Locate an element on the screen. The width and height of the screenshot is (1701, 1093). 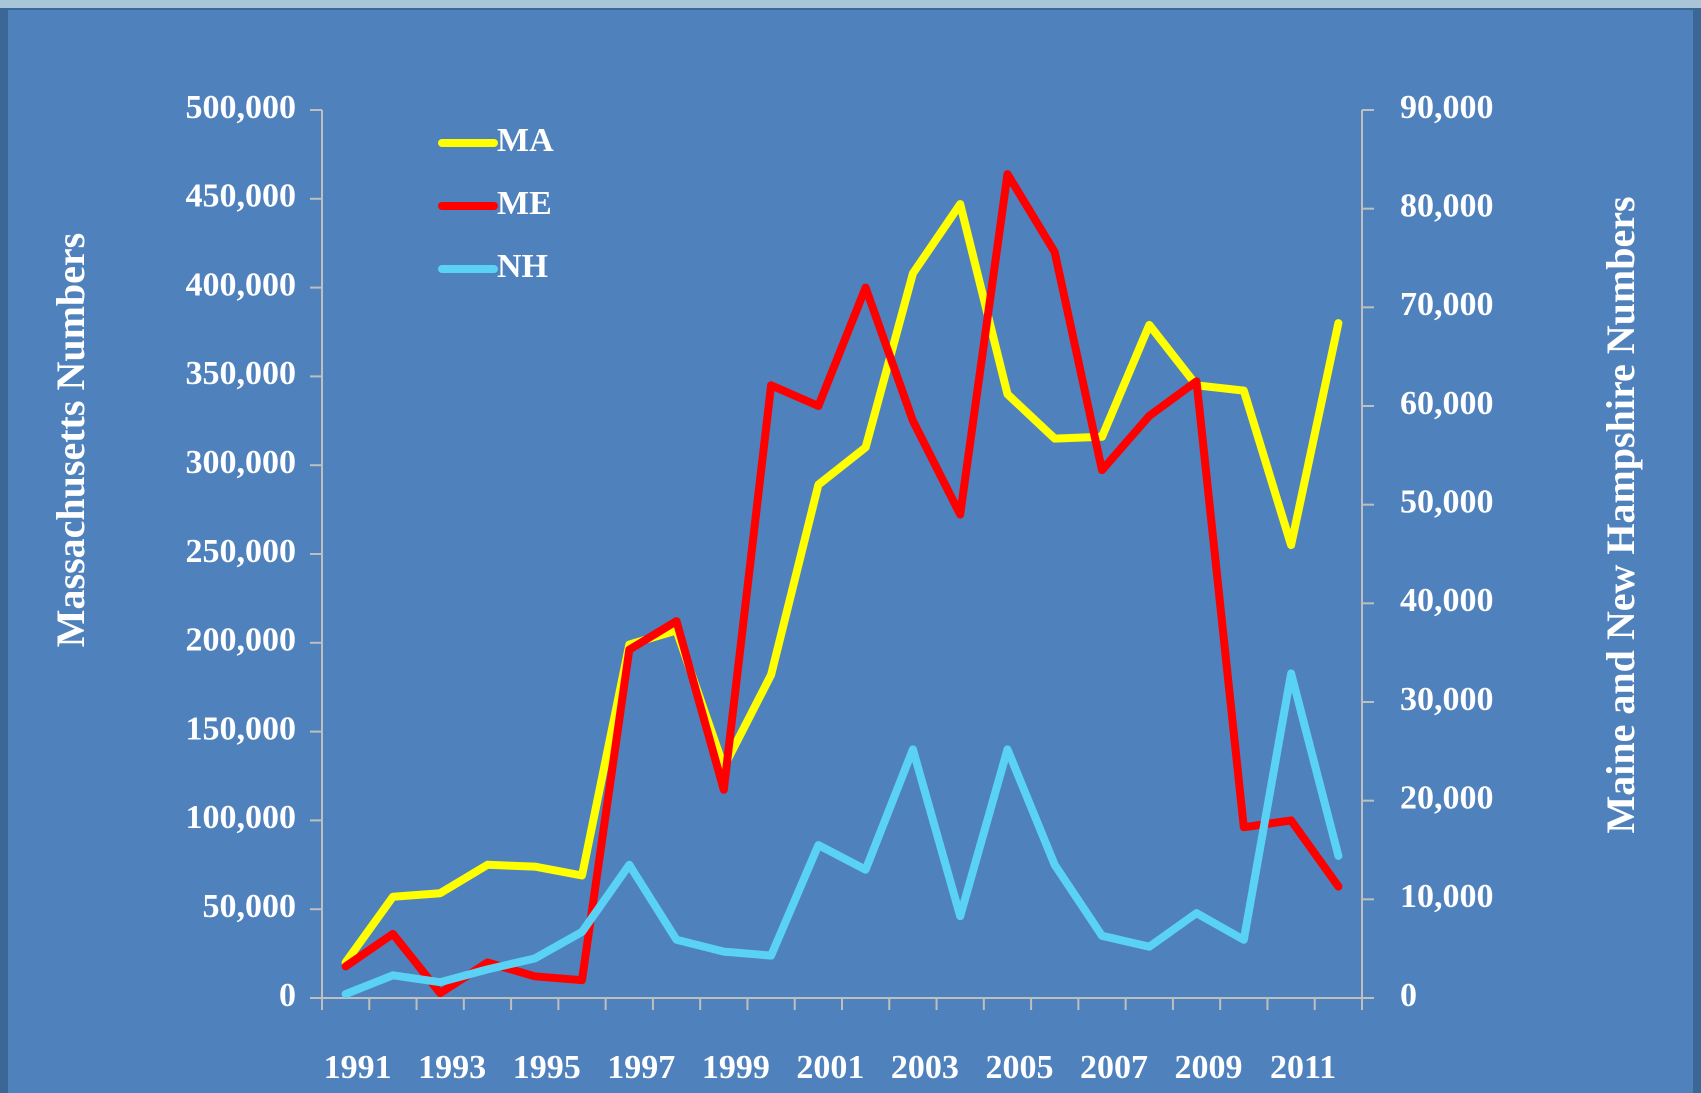
y2-tick-label: 70,000 is located at coordinates (1447, 304).